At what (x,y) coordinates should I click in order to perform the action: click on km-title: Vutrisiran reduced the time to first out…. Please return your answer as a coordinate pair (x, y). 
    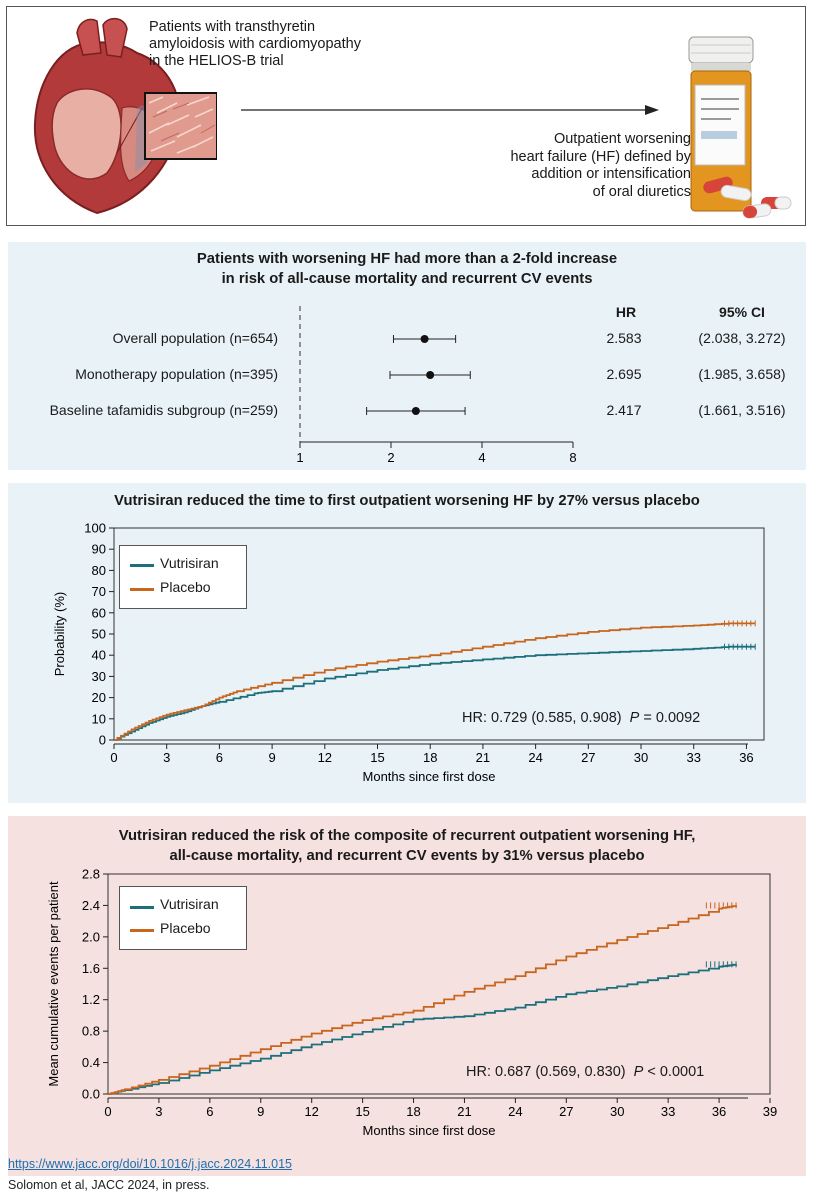
    Looking at the image, I should click on (407, 501).